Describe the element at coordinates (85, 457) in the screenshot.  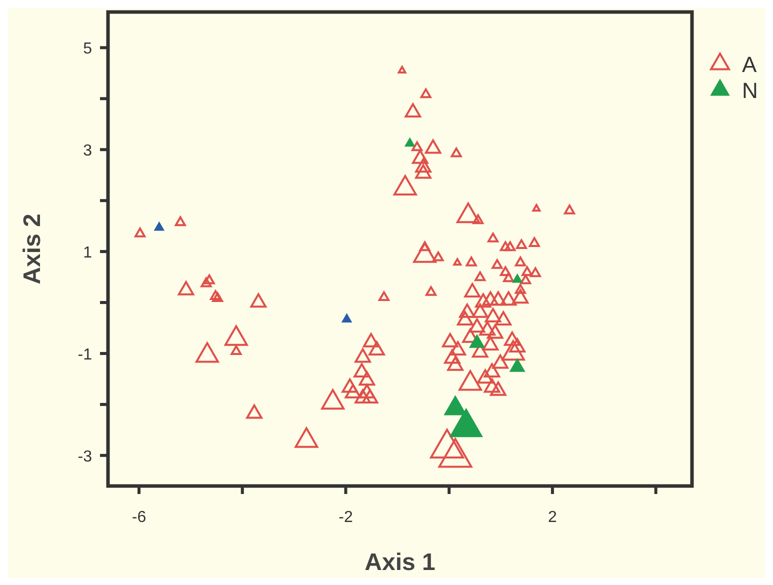
I see `y-tick-label: -3` at that location.